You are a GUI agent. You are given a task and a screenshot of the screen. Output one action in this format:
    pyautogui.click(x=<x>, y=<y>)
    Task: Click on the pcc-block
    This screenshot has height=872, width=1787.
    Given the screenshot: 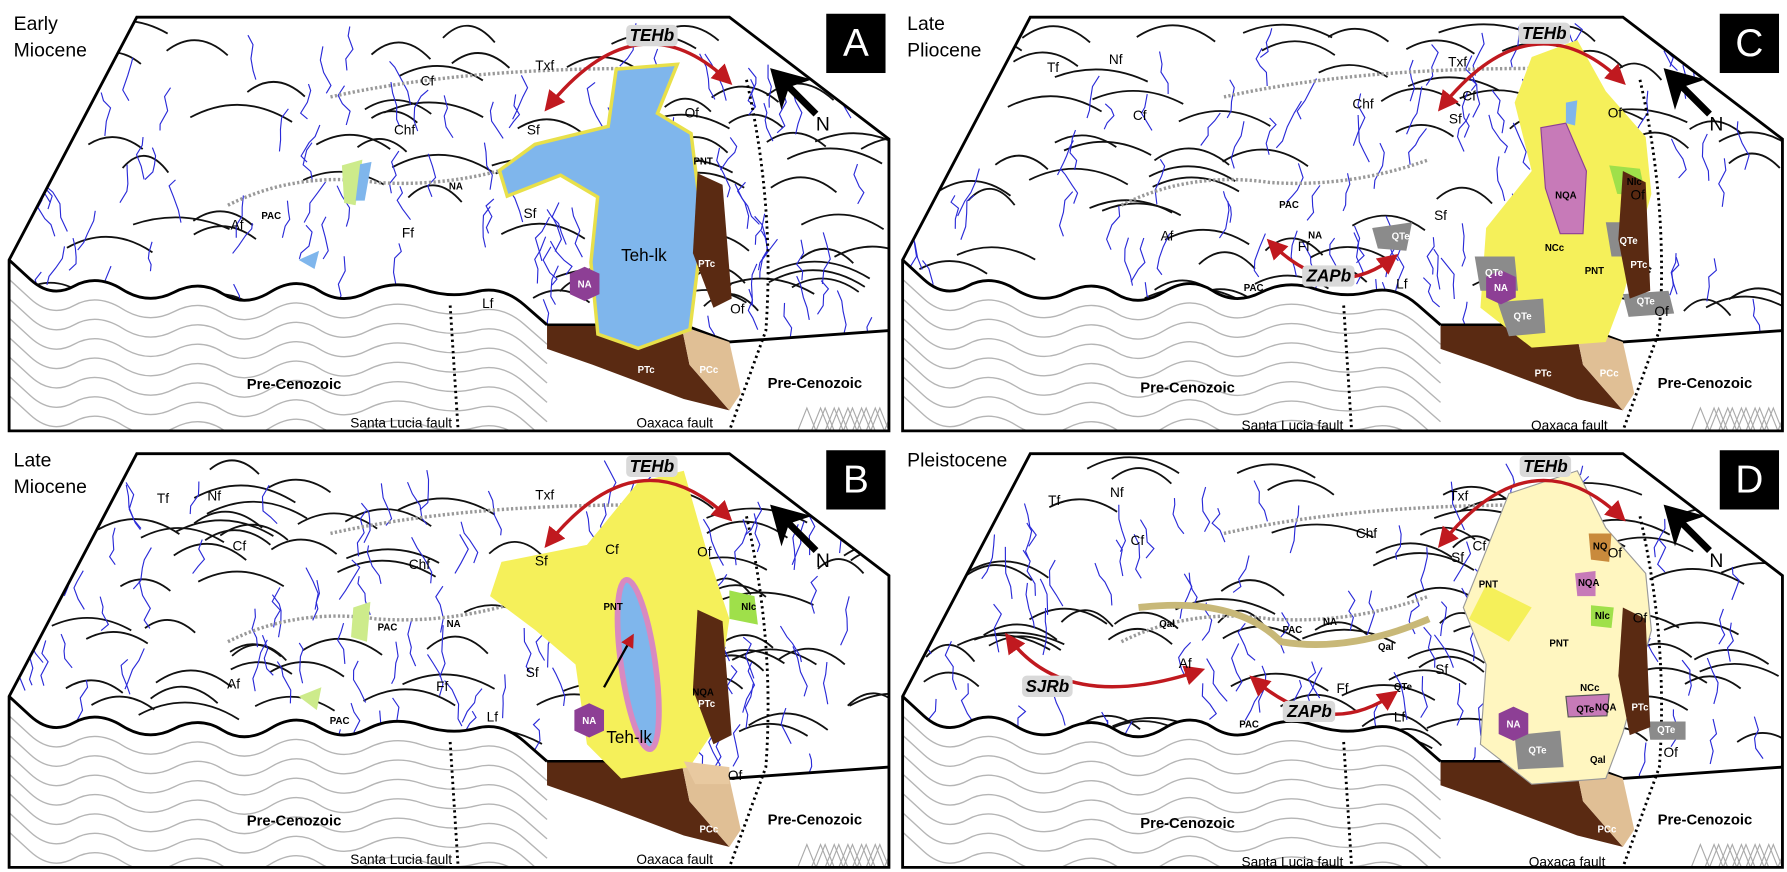 What is the action you would take?
    pyautogui.click(x=1605, y=804)
    